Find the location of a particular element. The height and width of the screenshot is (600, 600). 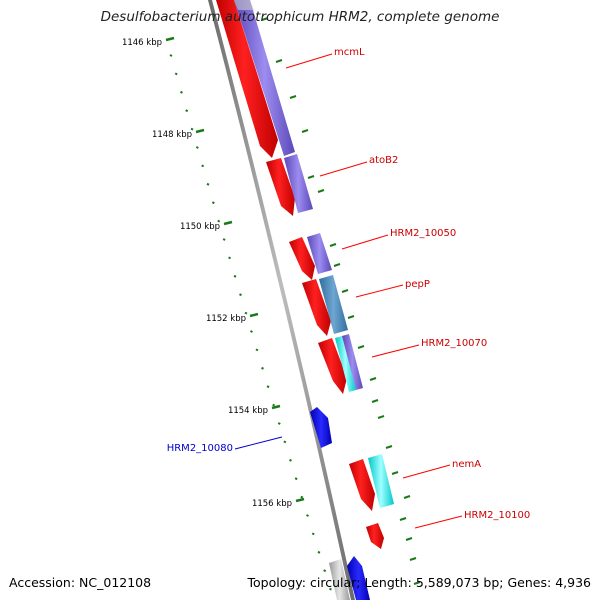

ruler-tick-label: 1148 kbp is located at coordinates (172, 135).